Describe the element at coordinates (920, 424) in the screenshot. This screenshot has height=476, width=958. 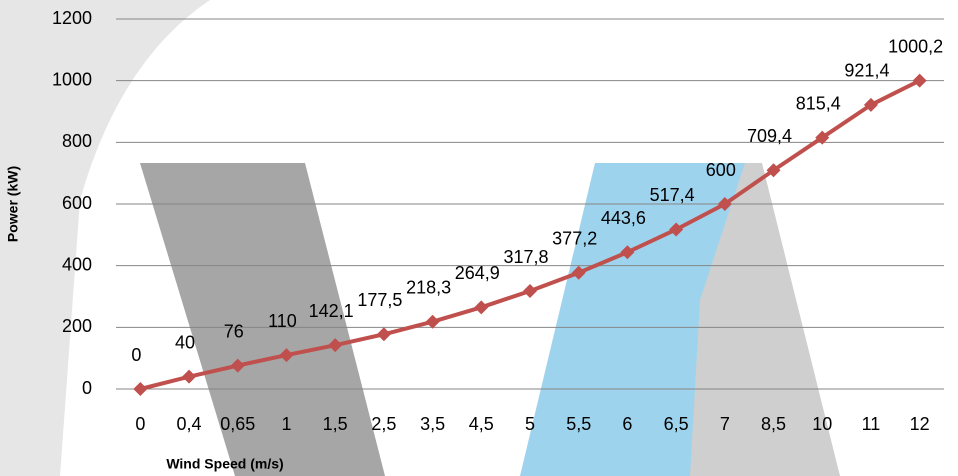
I see `x-tick-label: 12` at that location.